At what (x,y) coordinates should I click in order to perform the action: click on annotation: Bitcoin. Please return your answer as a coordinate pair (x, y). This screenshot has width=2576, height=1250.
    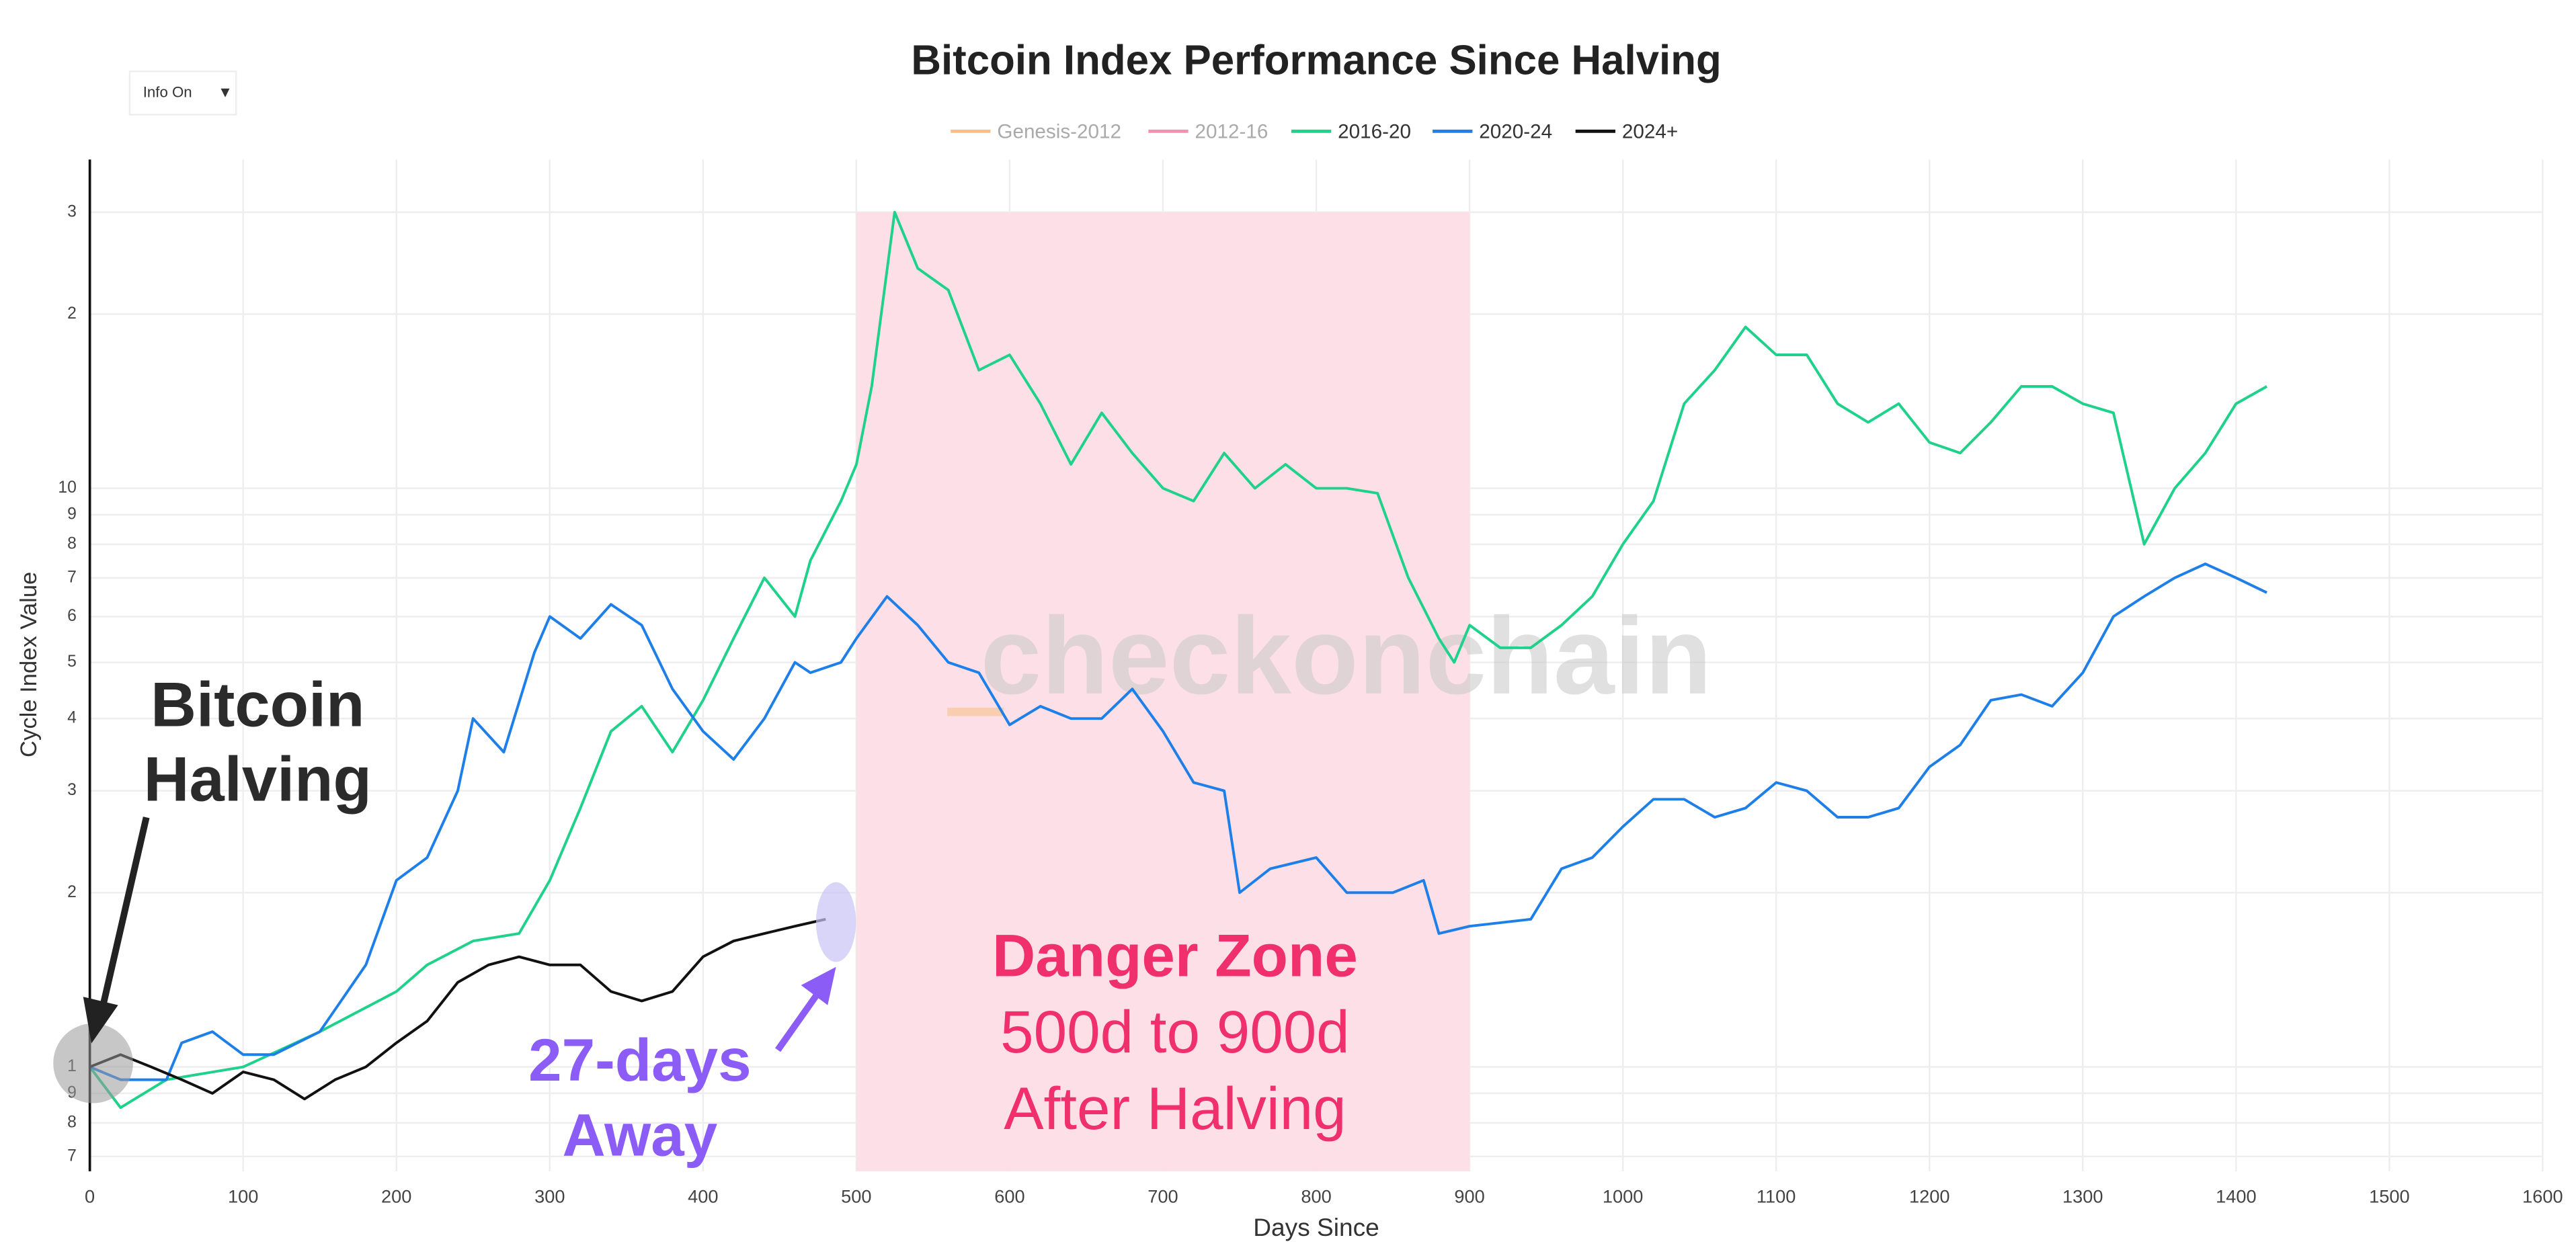
    Looking at the image, I should click on (257, 704).